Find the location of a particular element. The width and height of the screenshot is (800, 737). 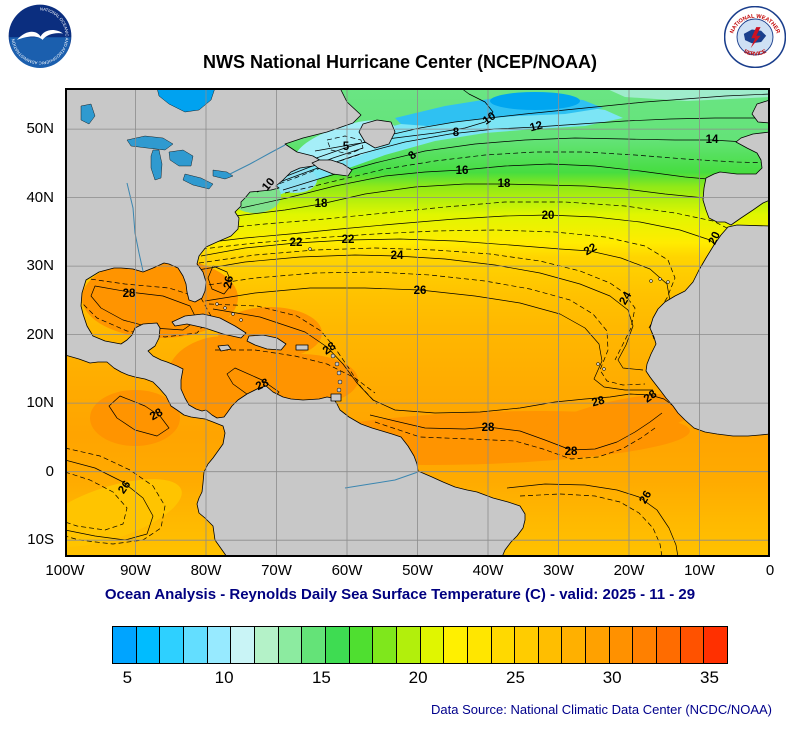

lat-tick-label: 10S is located at coordinates (40, 540).